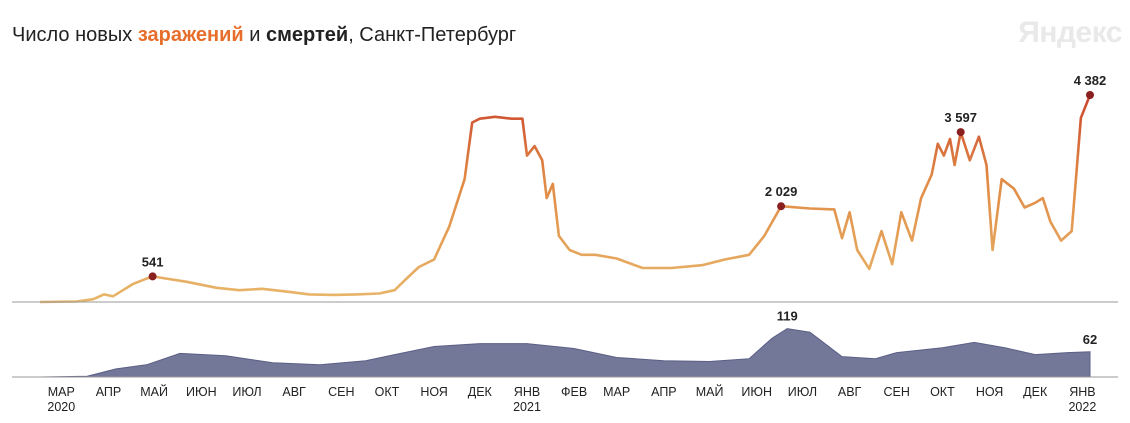  Describe the element at coordinates (527, 407) in the screenshot. I see `x-year-label: 2021` at that location.